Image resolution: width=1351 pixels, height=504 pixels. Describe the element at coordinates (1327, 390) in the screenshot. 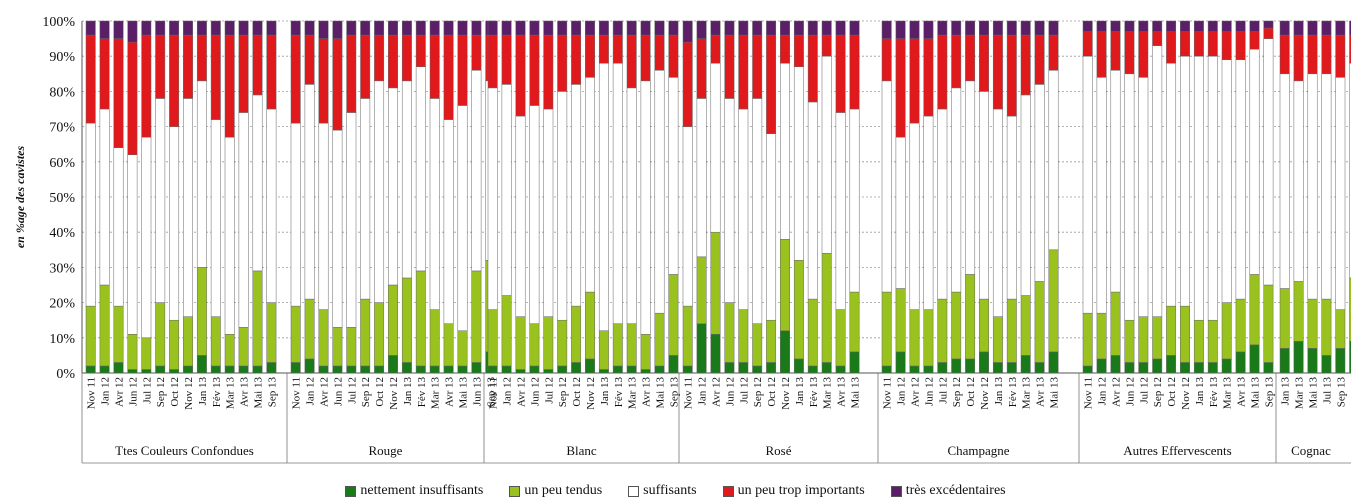

I see `x-tick-label: Jul 13` at that location.